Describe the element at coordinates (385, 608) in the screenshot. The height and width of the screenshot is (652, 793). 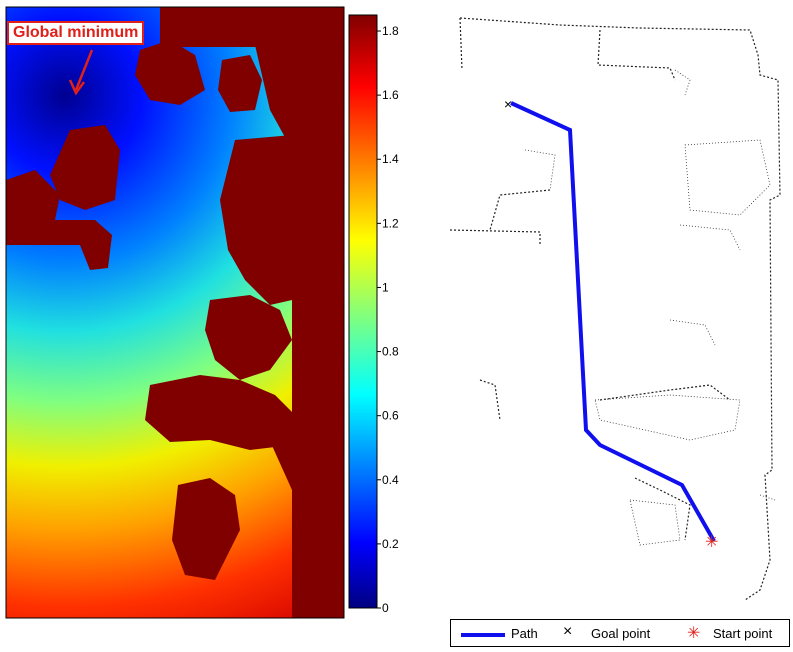
I see `colorbar-tick-label: 0` at that location.